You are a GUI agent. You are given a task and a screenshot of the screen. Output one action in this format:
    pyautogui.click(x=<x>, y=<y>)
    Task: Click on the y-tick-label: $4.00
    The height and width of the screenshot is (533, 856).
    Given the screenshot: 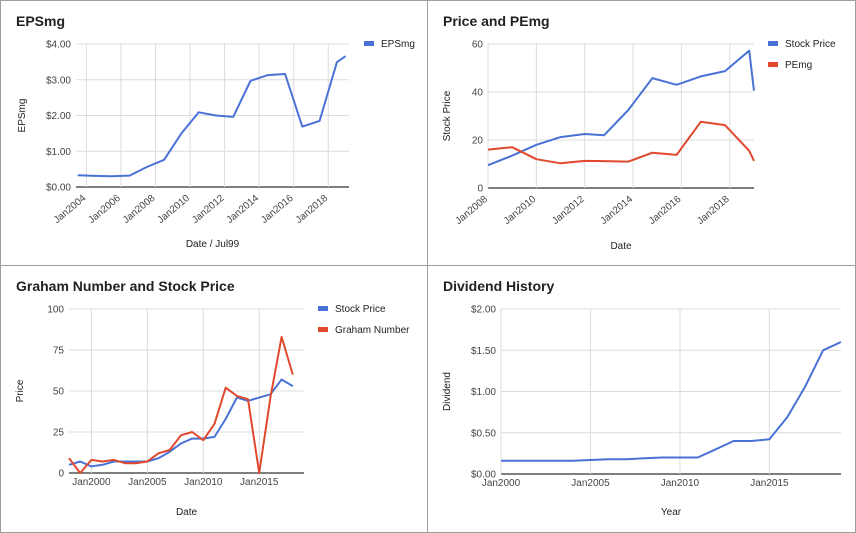 What is the action you would take?
    pyautogui.click(x=58, y=45)
    